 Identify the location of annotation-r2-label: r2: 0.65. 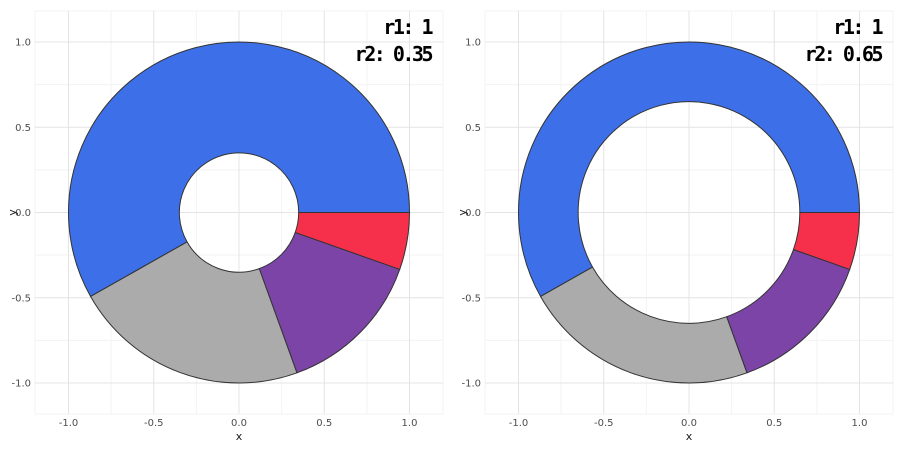
(844, 54).